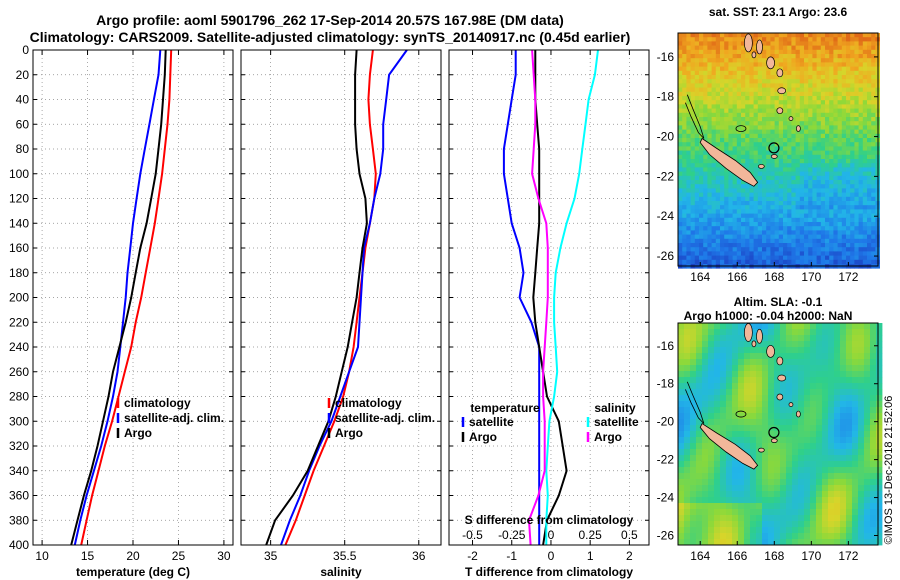  I want to click on s-tick-label: 0.5, so click(629, 535).